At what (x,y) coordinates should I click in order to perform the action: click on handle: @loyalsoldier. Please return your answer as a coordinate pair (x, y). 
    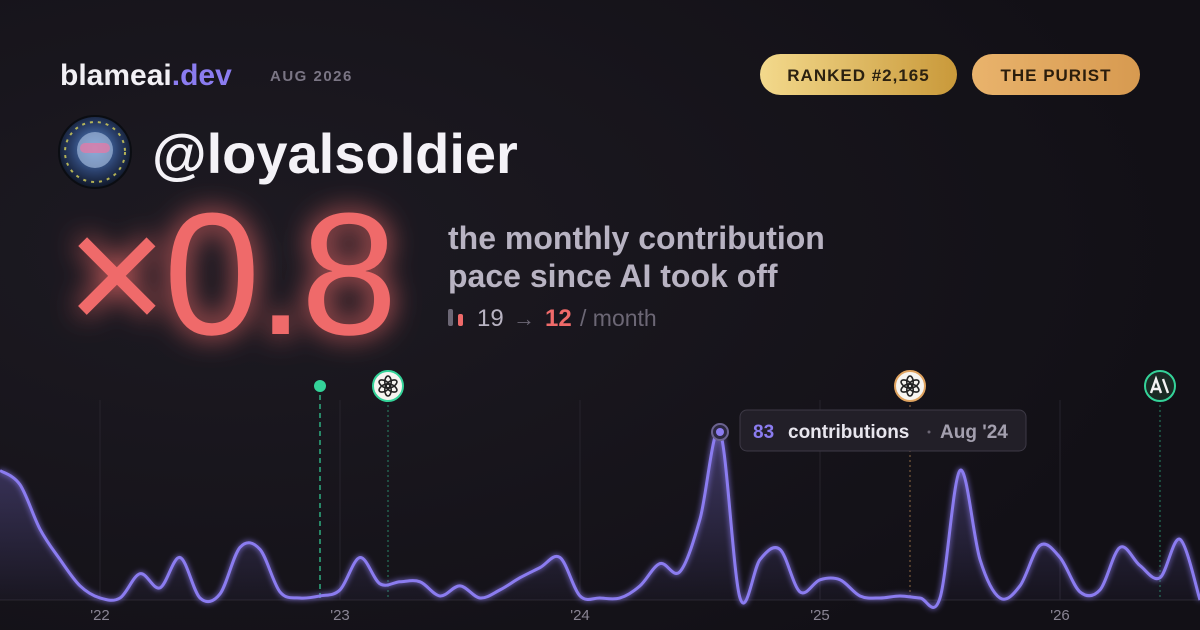
    Looking at the image, I should click on (335, 153).